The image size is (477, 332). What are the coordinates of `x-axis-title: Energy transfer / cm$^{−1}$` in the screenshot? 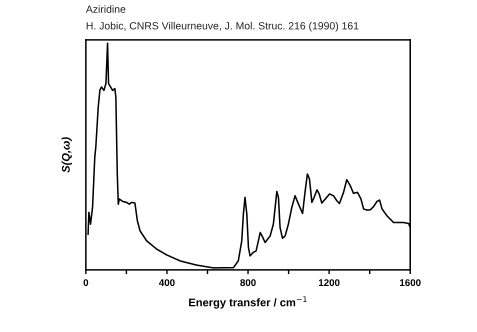 It's located at (248, 302).